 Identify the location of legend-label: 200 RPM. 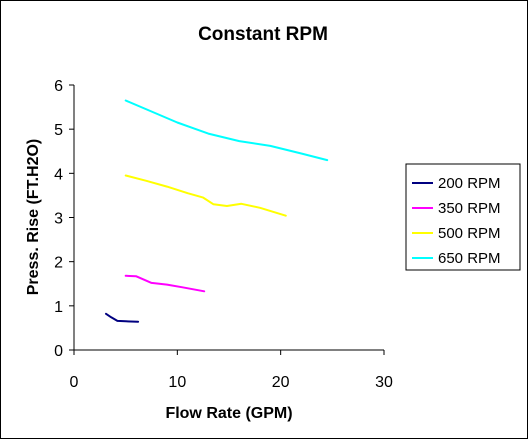
(469, 183).